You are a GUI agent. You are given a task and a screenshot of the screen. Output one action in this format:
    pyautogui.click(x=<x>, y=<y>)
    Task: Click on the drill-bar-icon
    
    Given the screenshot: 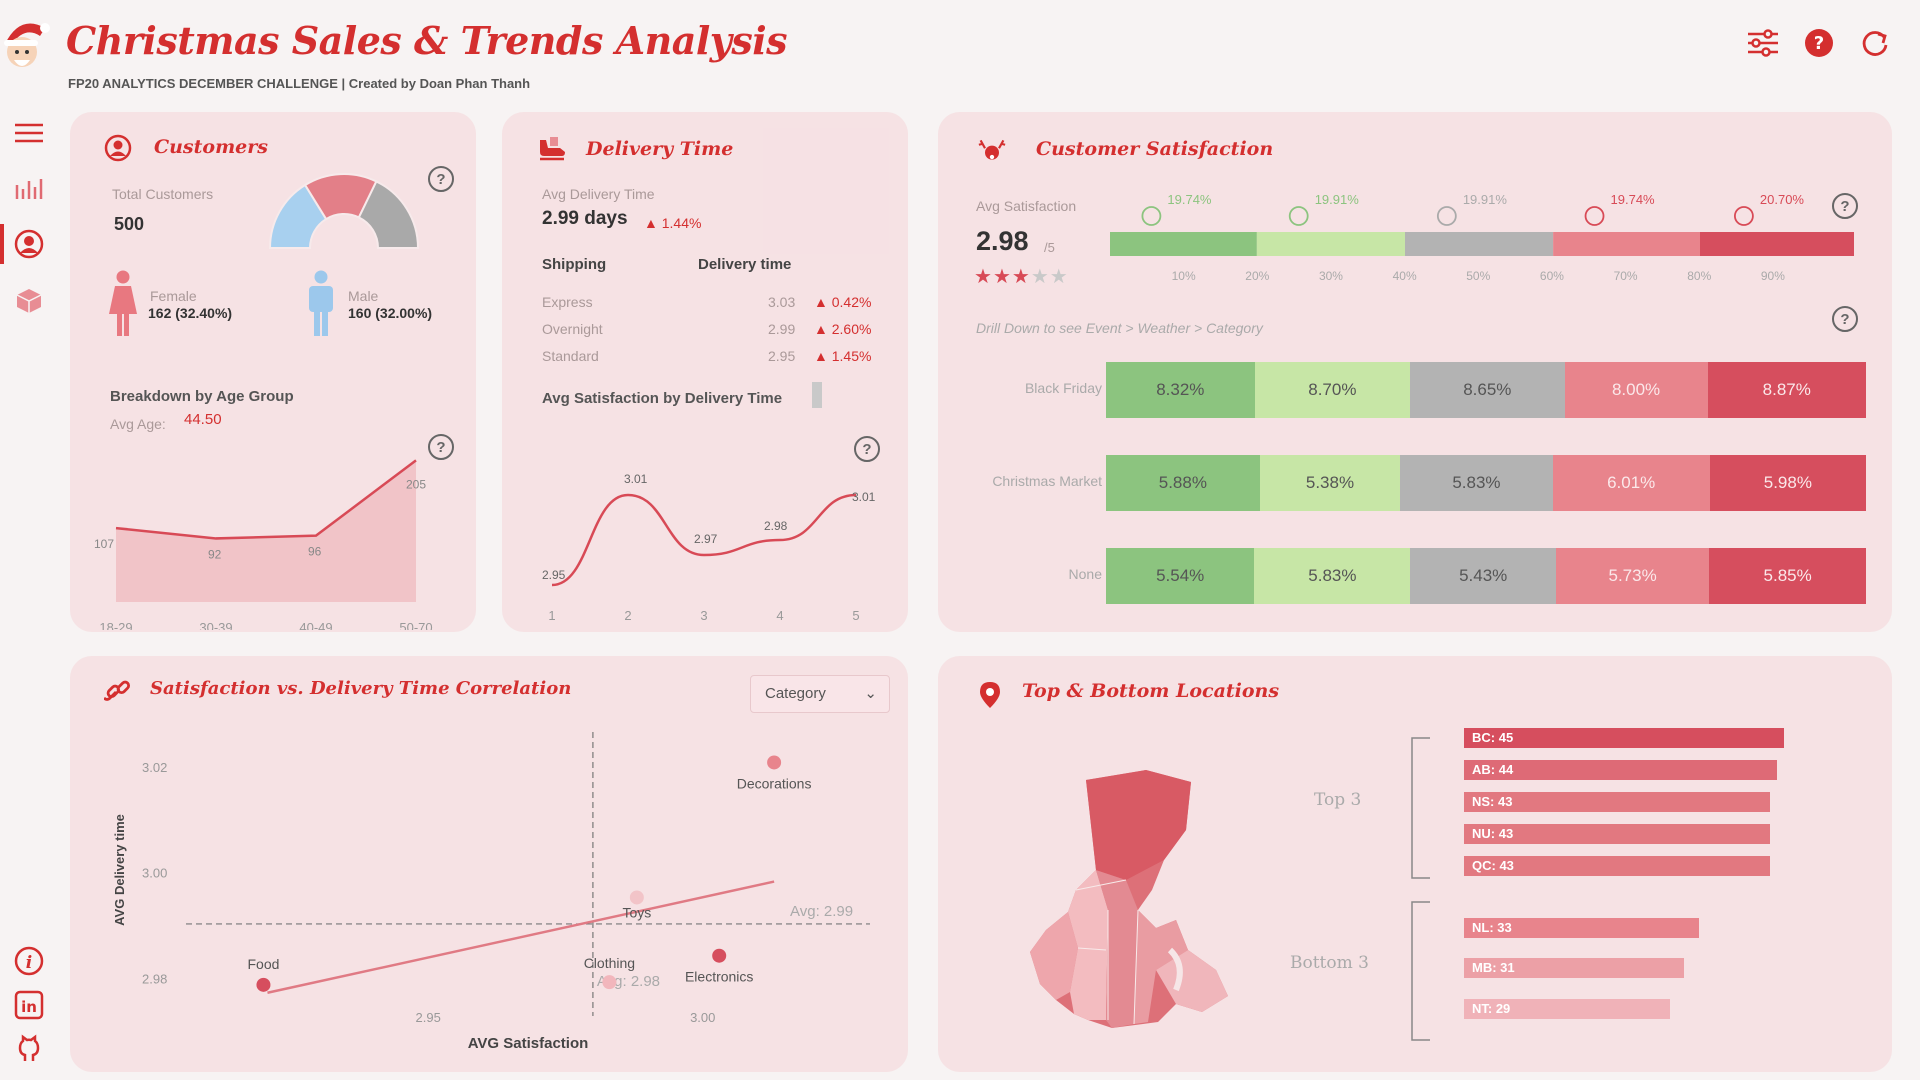 What is the action you would take?
    pyautogui.click(x=817, y=395)
    